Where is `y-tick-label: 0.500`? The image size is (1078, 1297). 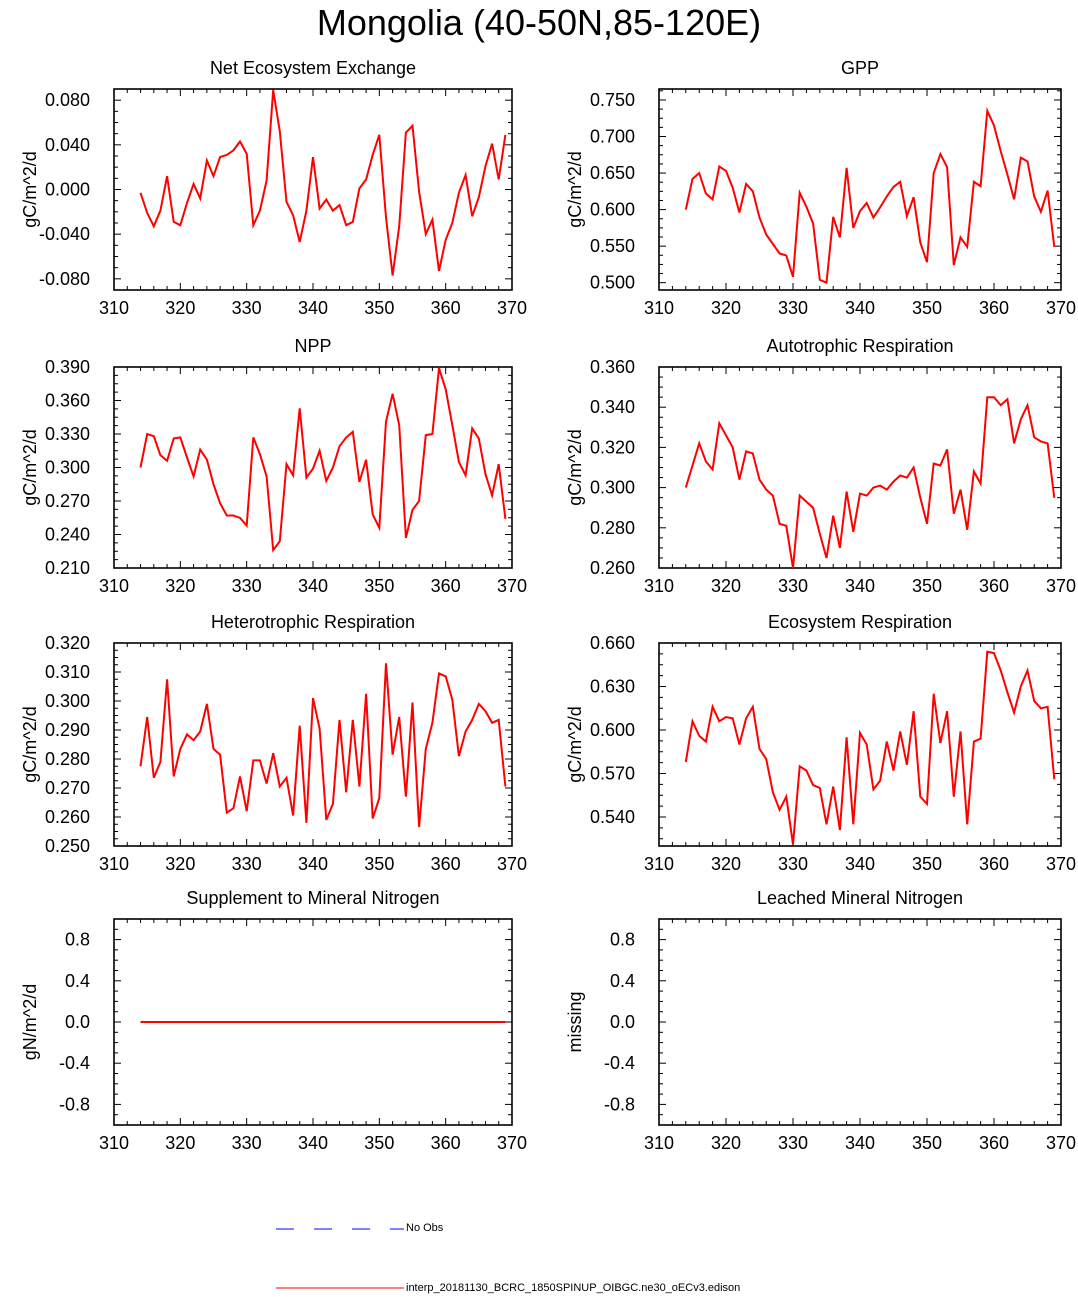
y-tick-label: 0.500 is located at coordinates (612, 283).